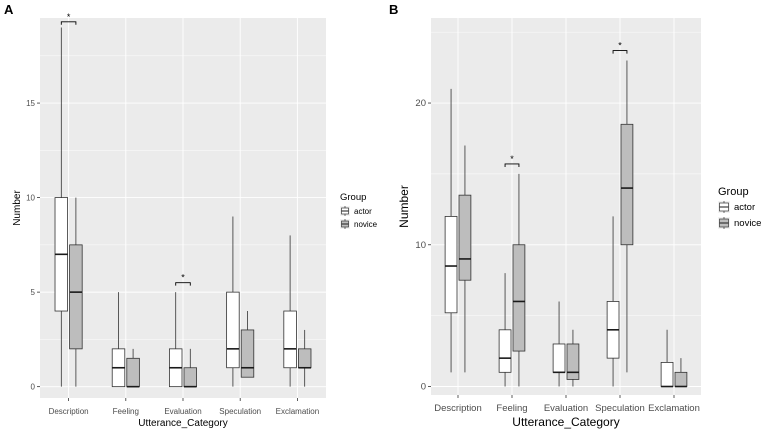  What do you see at coordinates (9, 9) in the screenshot?
I see `panel-letter-a: A` at bounding box center [9, 9].